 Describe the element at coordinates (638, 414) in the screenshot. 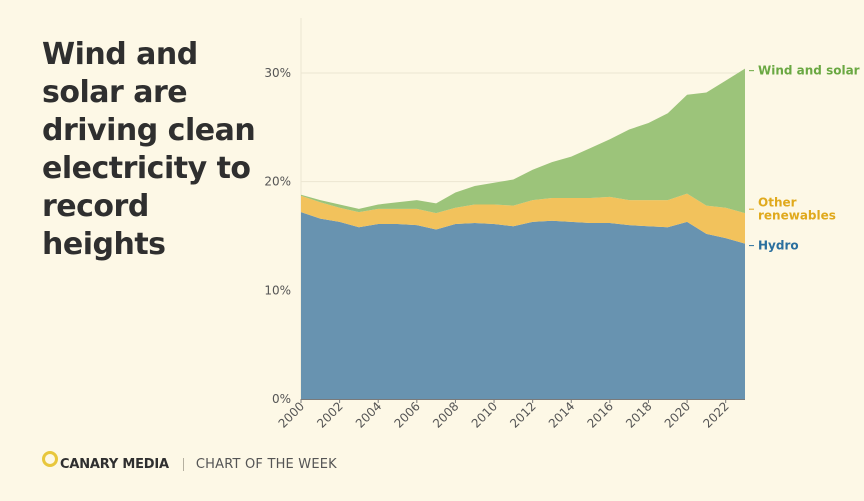

I see `x-tick-label: 2018` at that location.